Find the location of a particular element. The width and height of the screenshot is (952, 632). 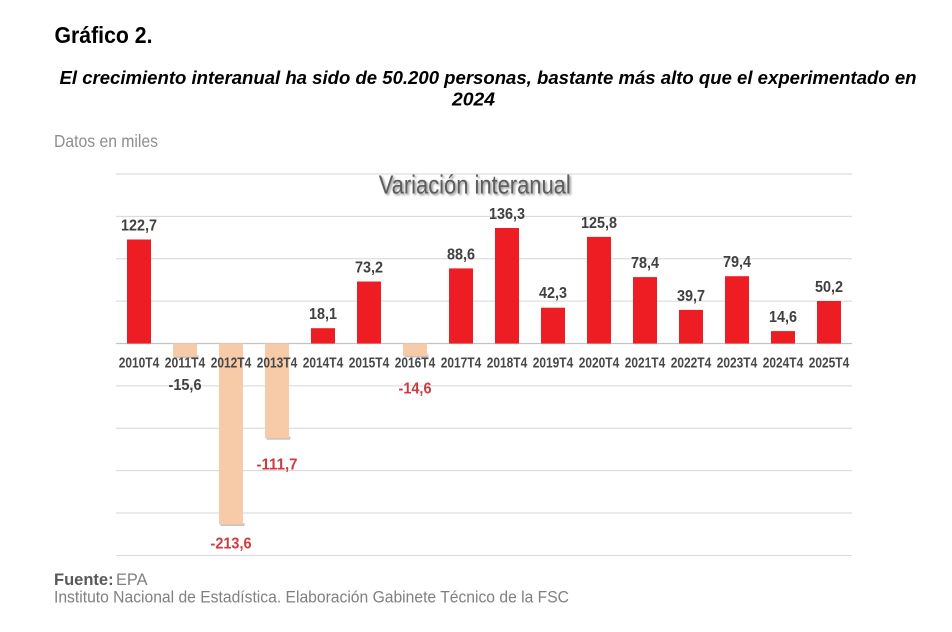

svg-text: -111,7 is located at coordinates (277, 464).